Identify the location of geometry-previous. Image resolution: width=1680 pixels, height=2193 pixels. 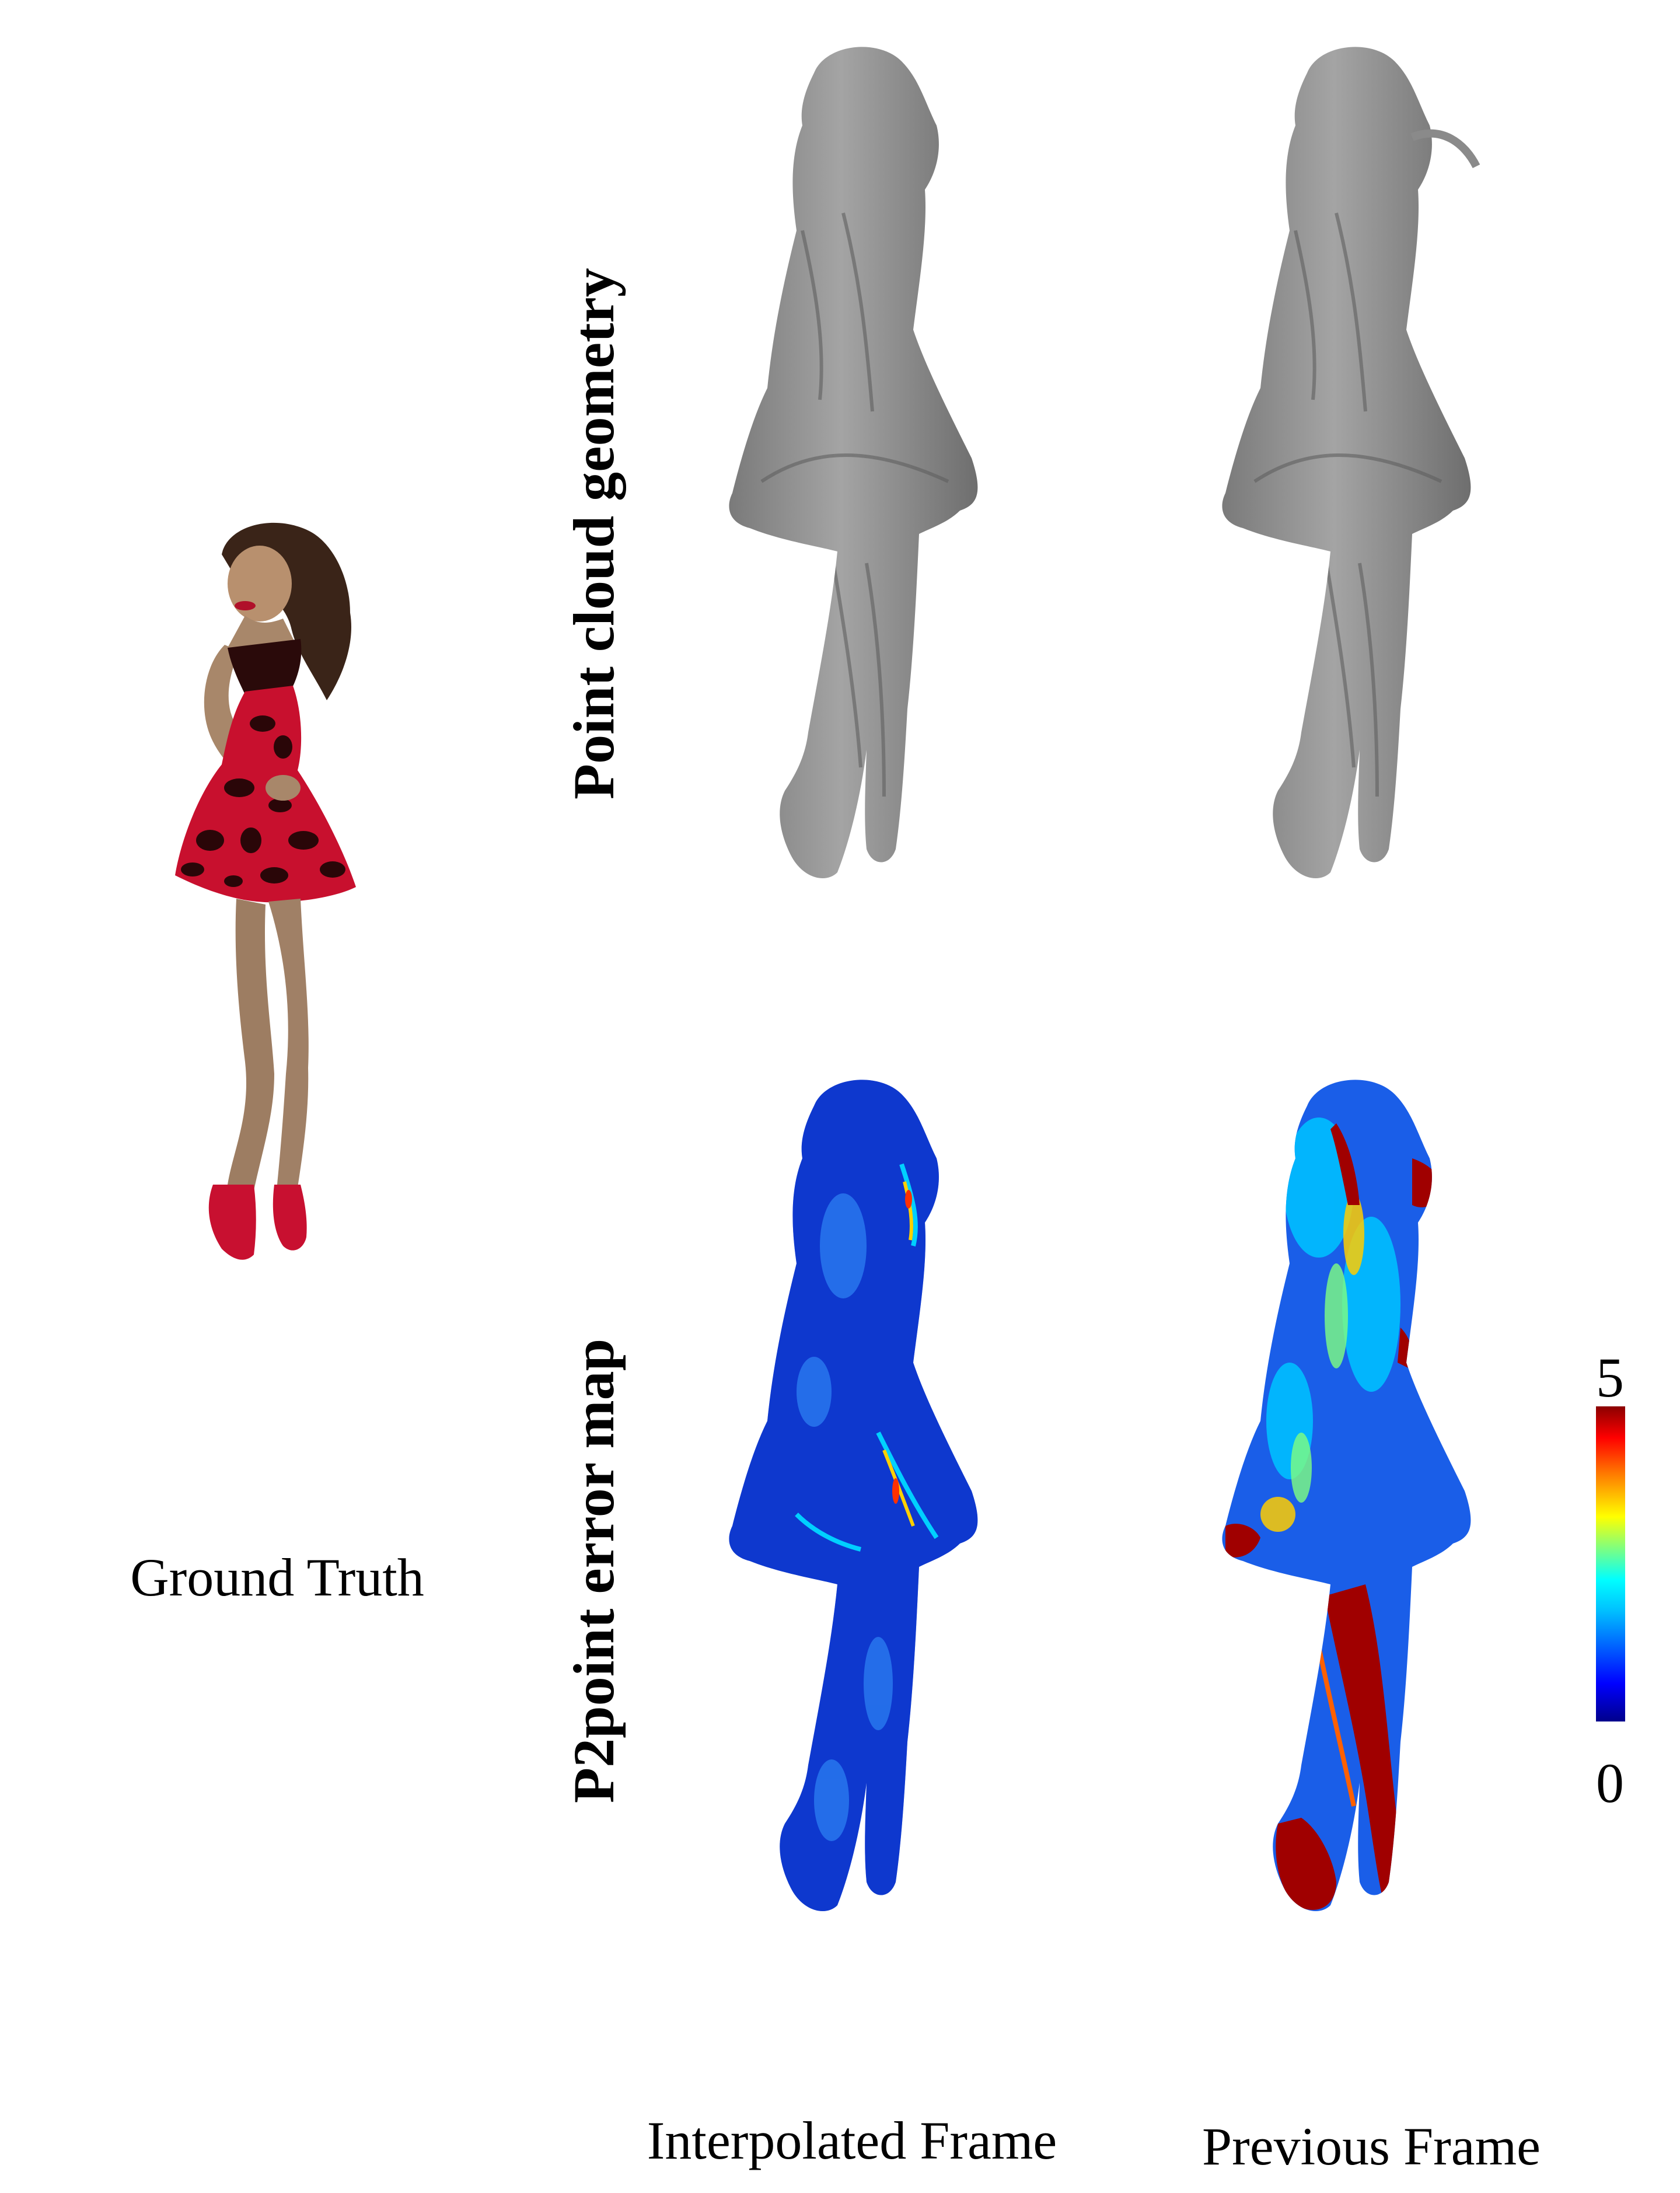
(1351, 462).